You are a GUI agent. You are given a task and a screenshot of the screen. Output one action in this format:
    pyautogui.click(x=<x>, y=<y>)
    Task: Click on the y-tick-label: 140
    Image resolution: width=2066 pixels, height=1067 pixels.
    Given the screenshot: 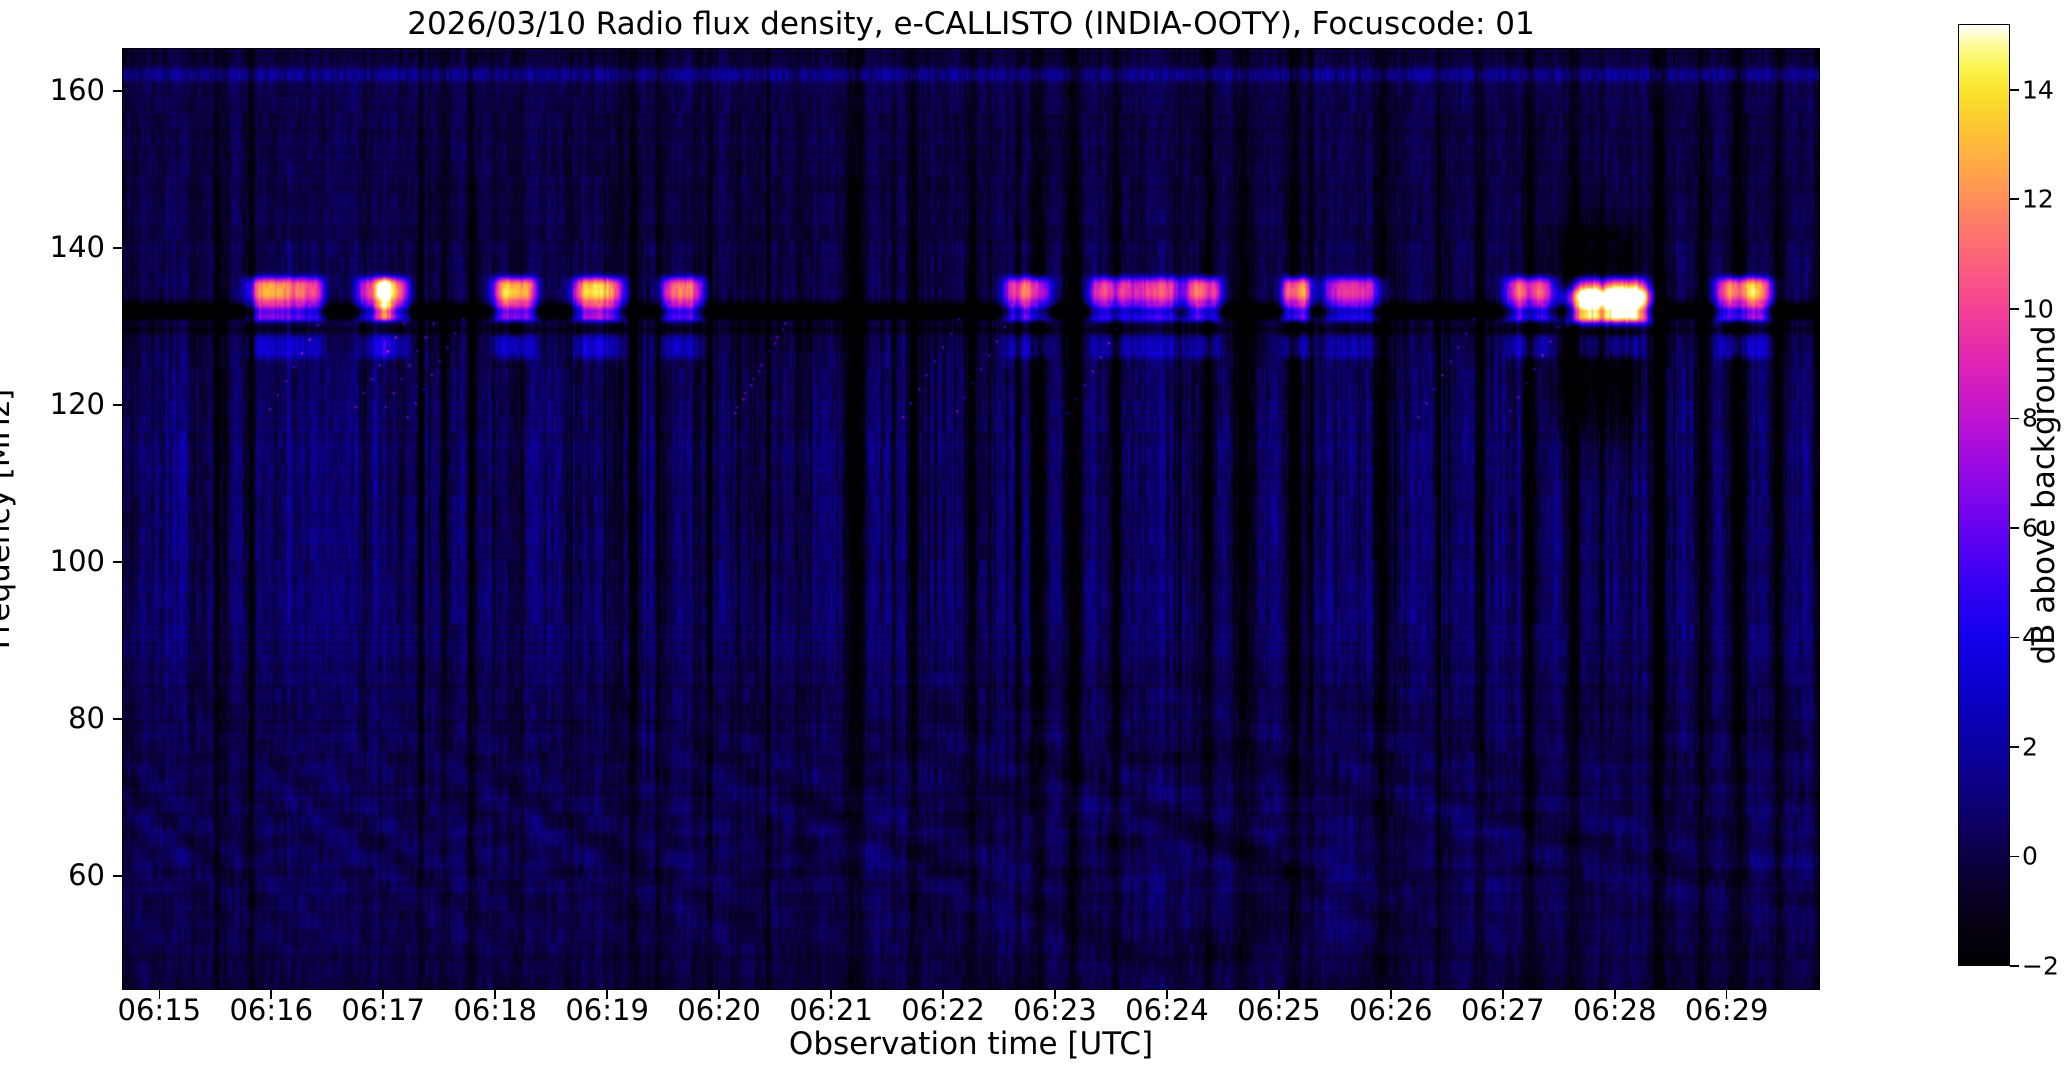 What is the action you would take?
    pyautogui.click(x=77, y=247)
    